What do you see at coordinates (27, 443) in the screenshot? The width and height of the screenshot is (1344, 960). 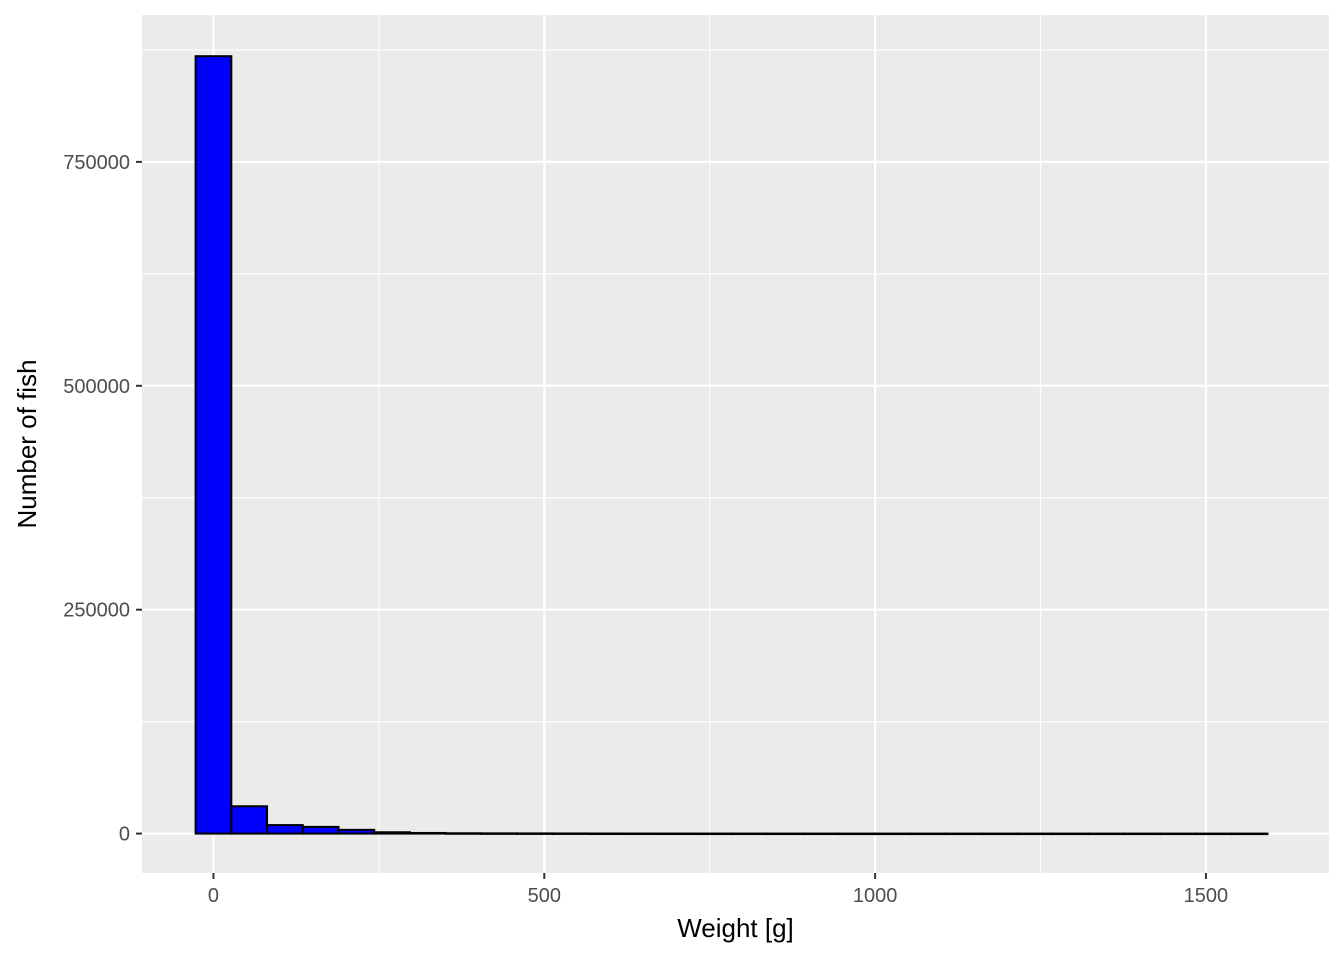 I see `y-axis-title: Number of fish` at bounding box center [27, 443].